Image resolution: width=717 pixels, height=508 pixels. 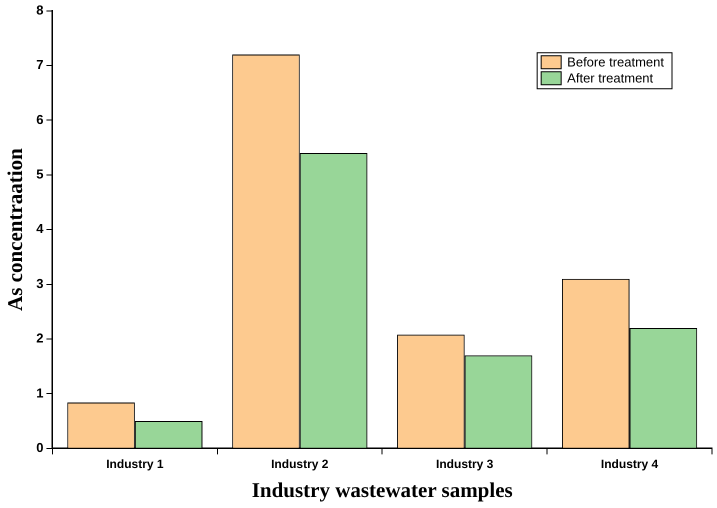 What do you see at coordinates (629, 463) in the screenshot?
I see `x-tick-label: Industry 4` at bounding box center [629, 463].